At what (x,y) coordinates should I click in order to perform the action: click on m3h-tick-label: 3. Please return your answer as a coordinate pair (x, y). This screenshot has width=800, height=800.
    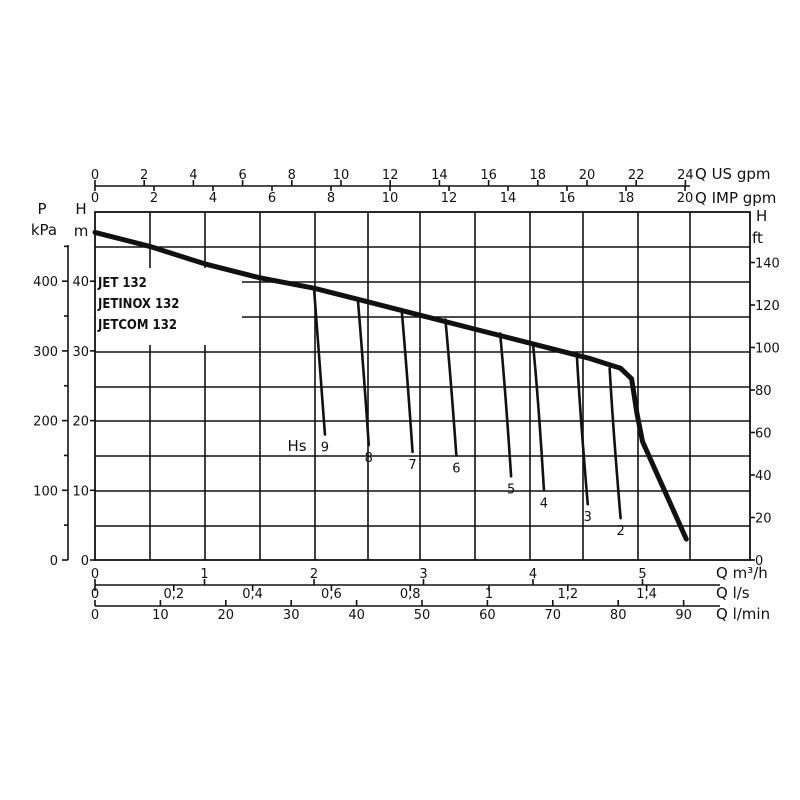
    Looking at the image, I should click on (423, 574).